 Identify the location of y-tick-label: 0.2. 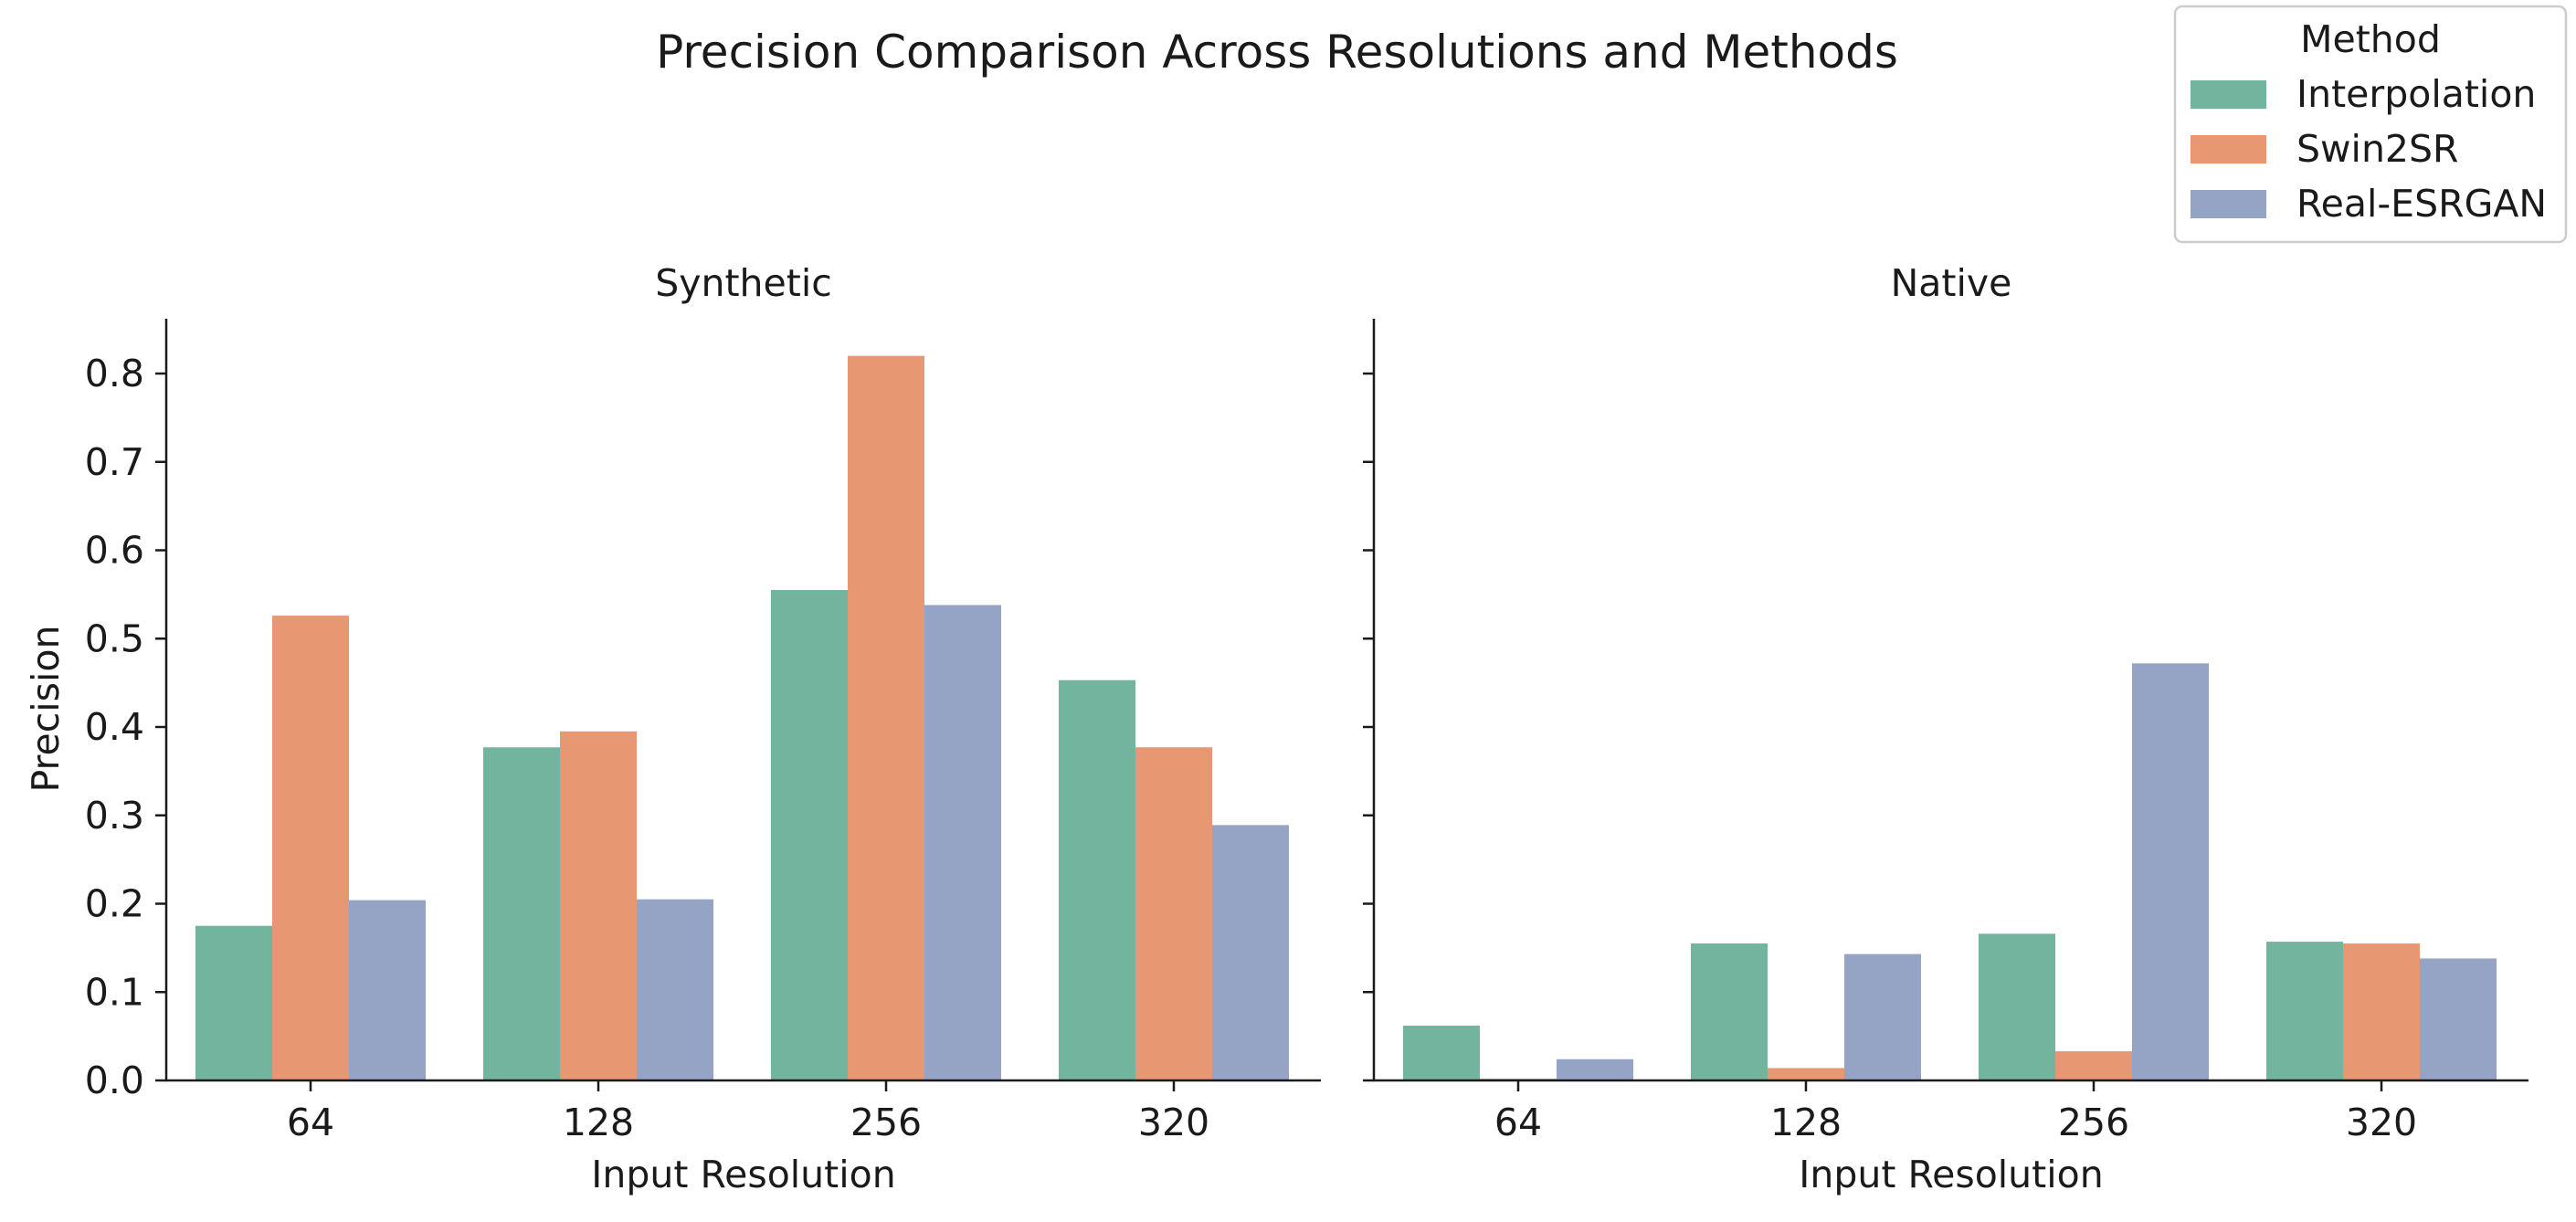
(115, 904).